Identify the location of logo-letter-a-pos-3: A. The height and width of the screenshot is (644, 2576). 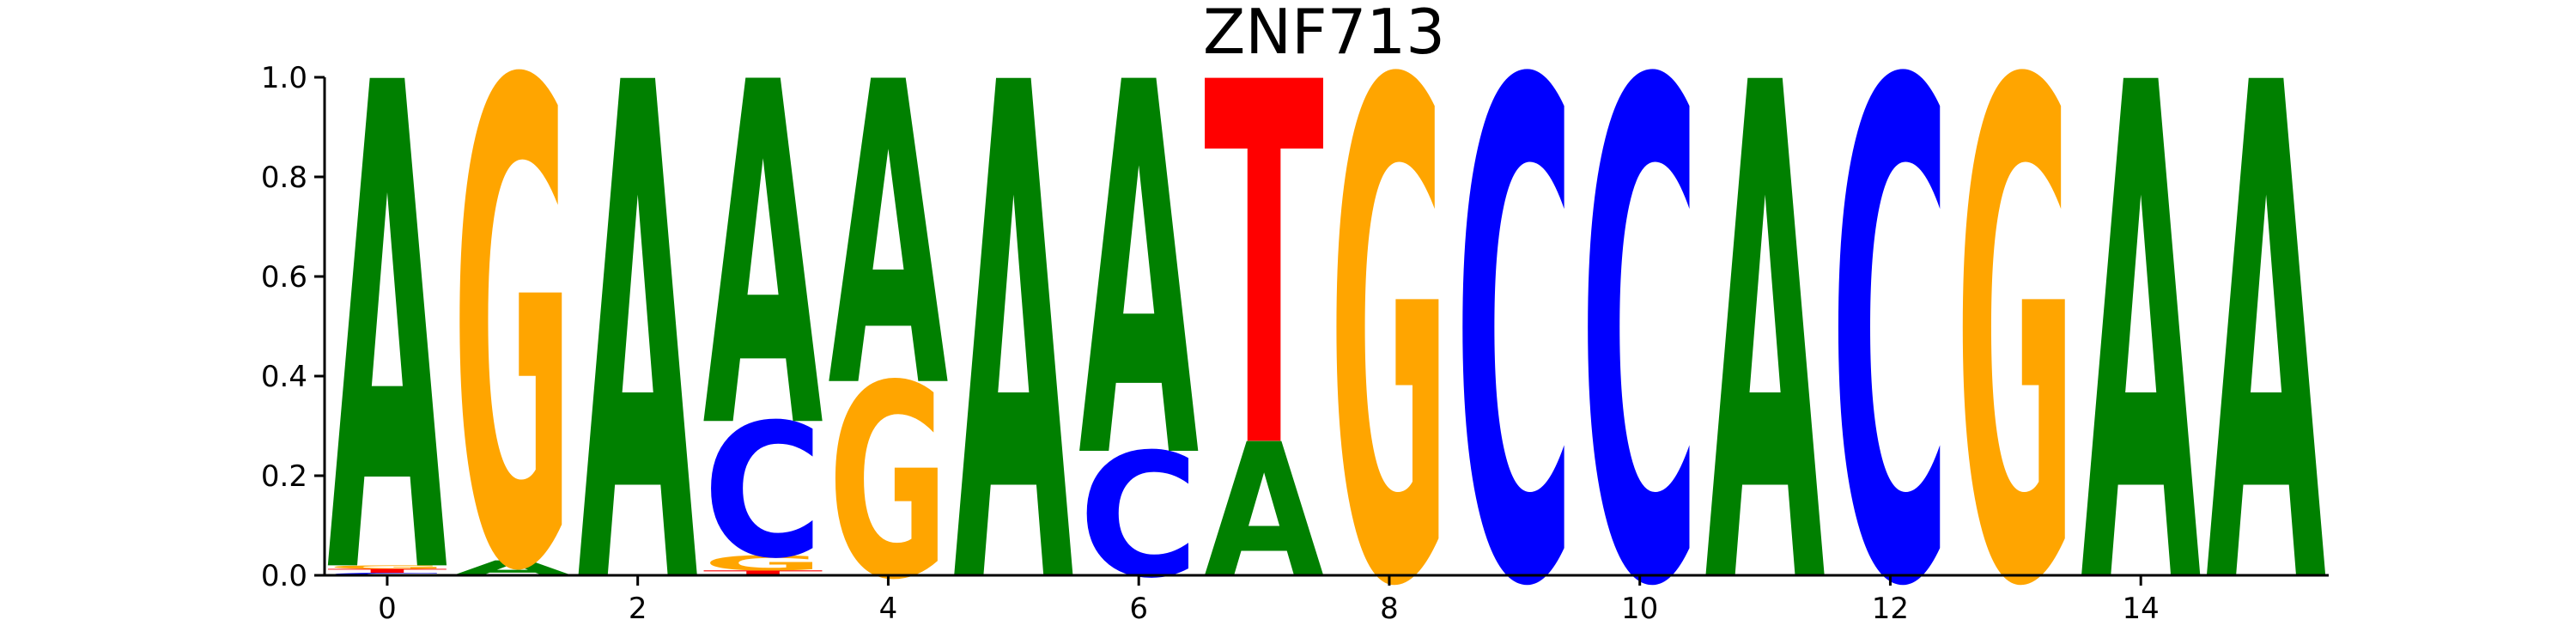
(764, 266).